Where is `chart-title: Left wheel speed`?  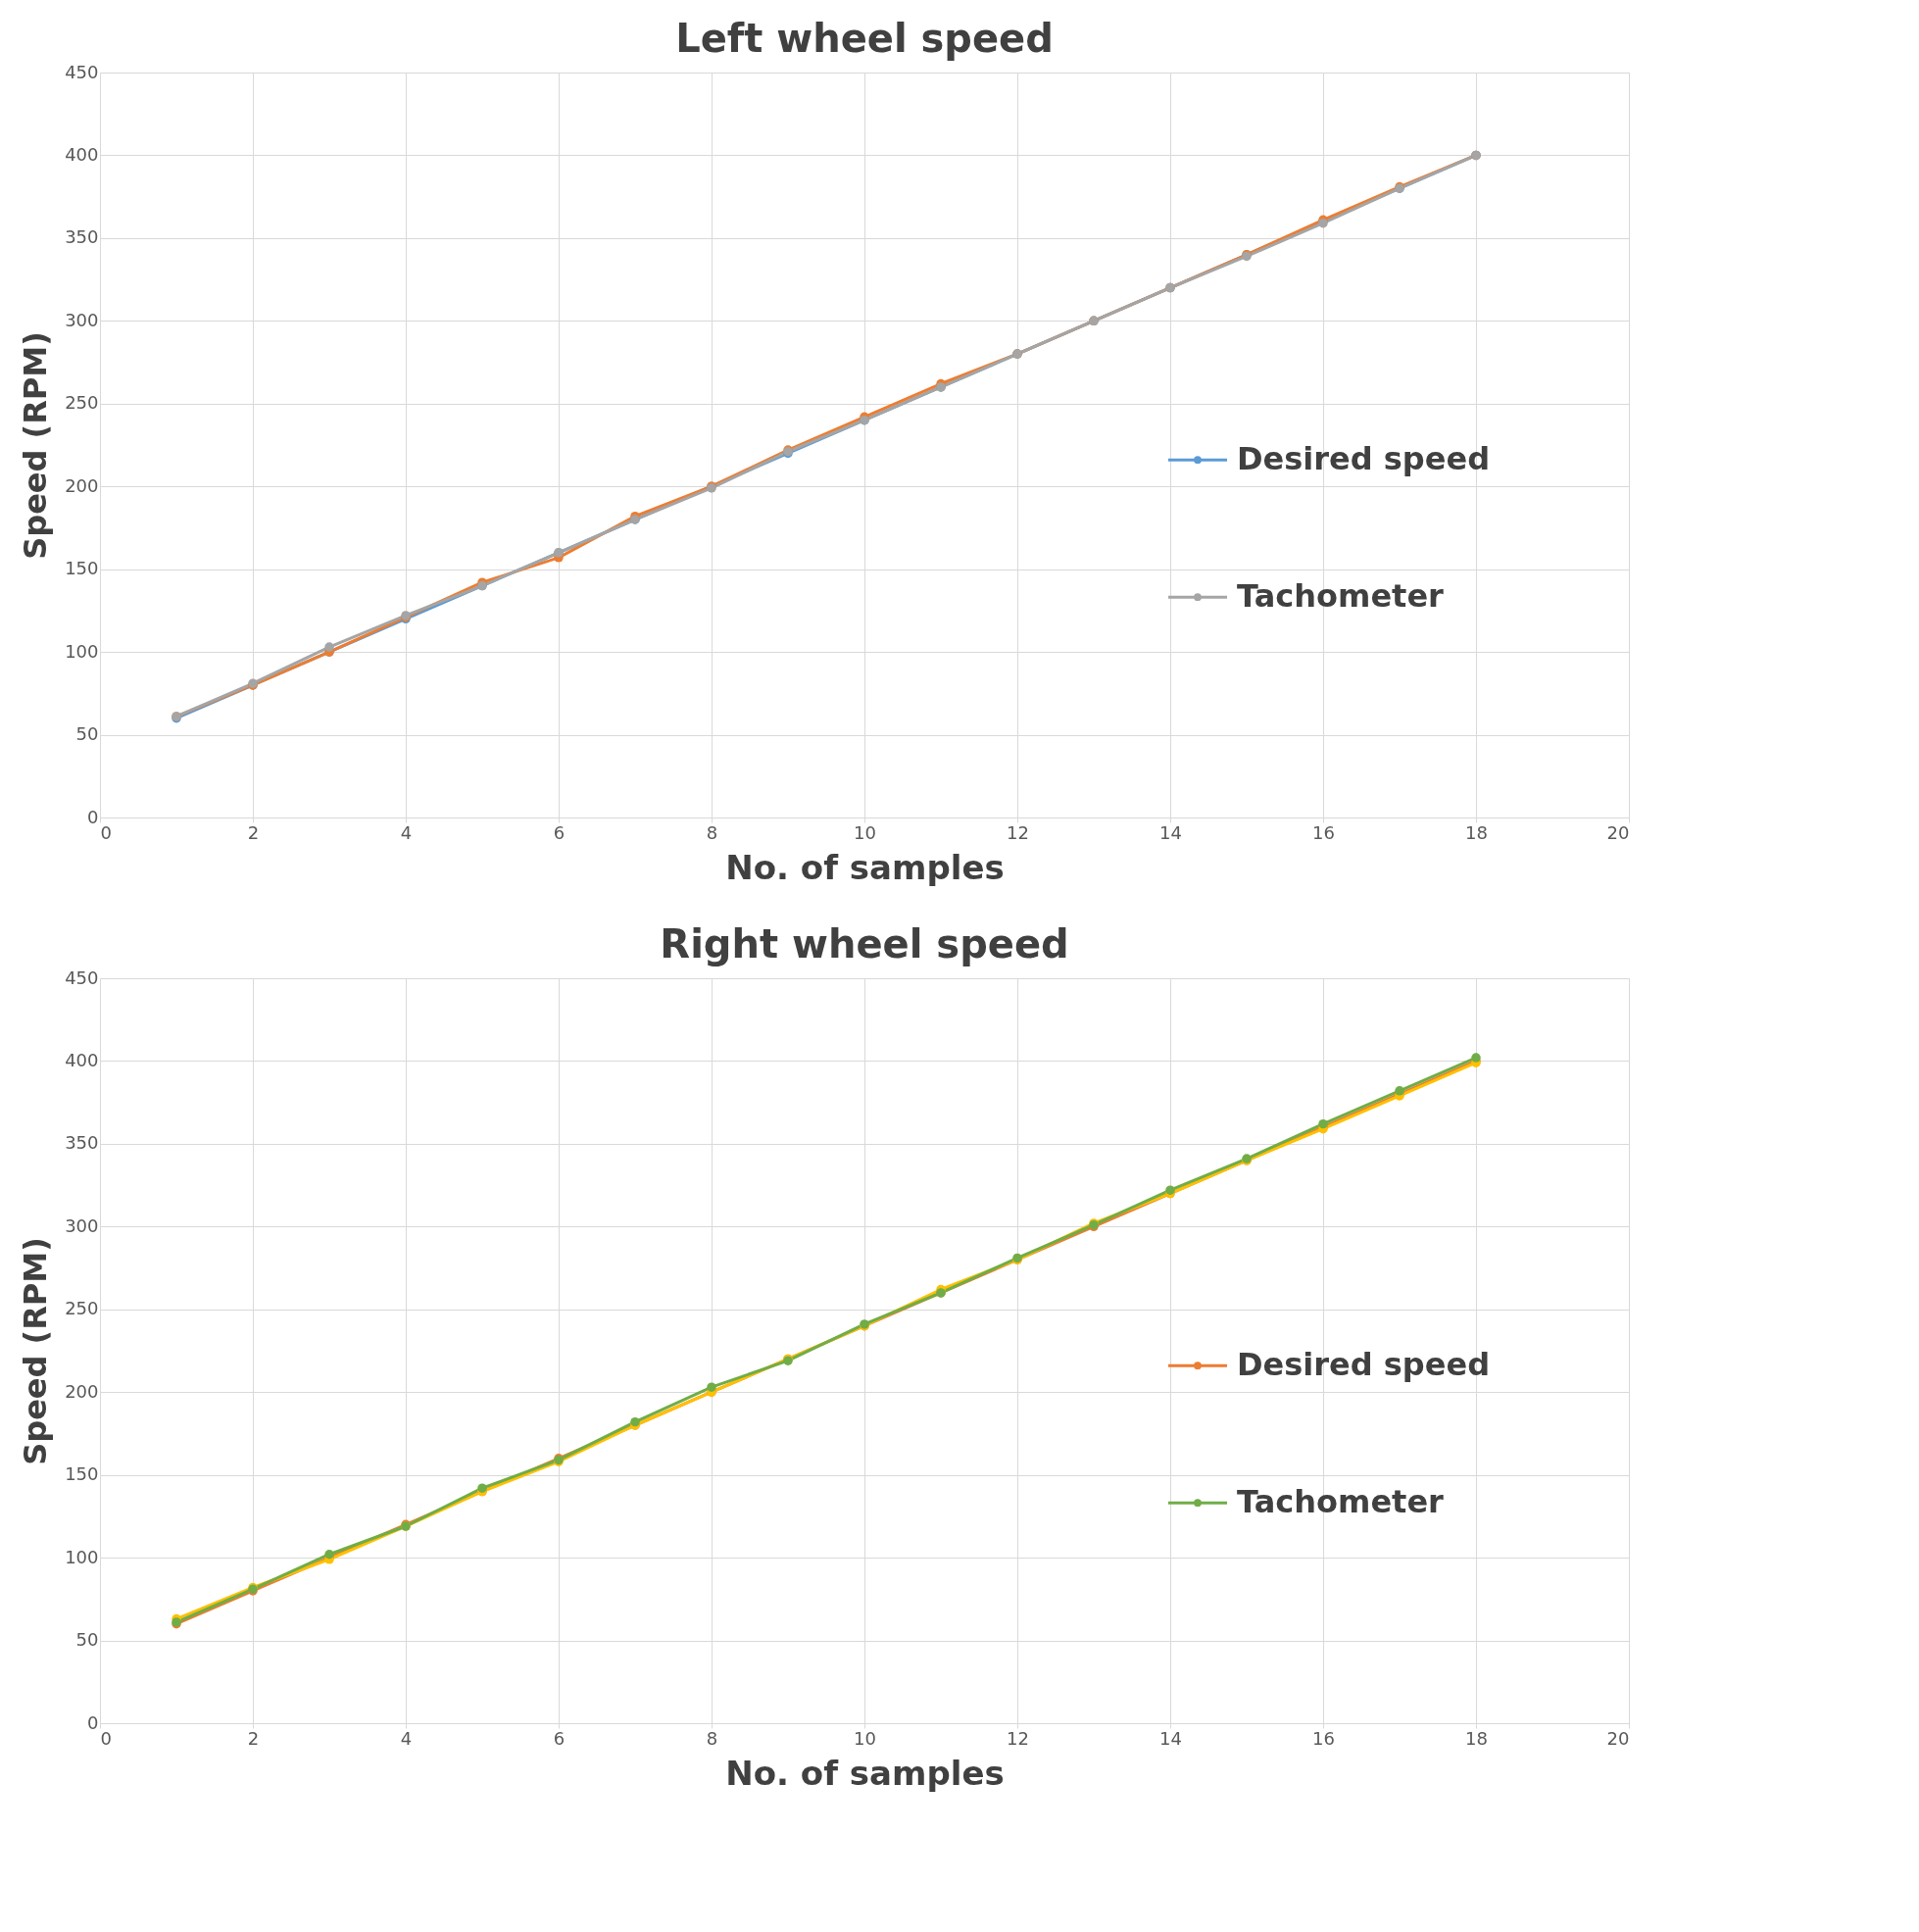
chart-title: Left wheel speed is located at coordinates (864, 38).